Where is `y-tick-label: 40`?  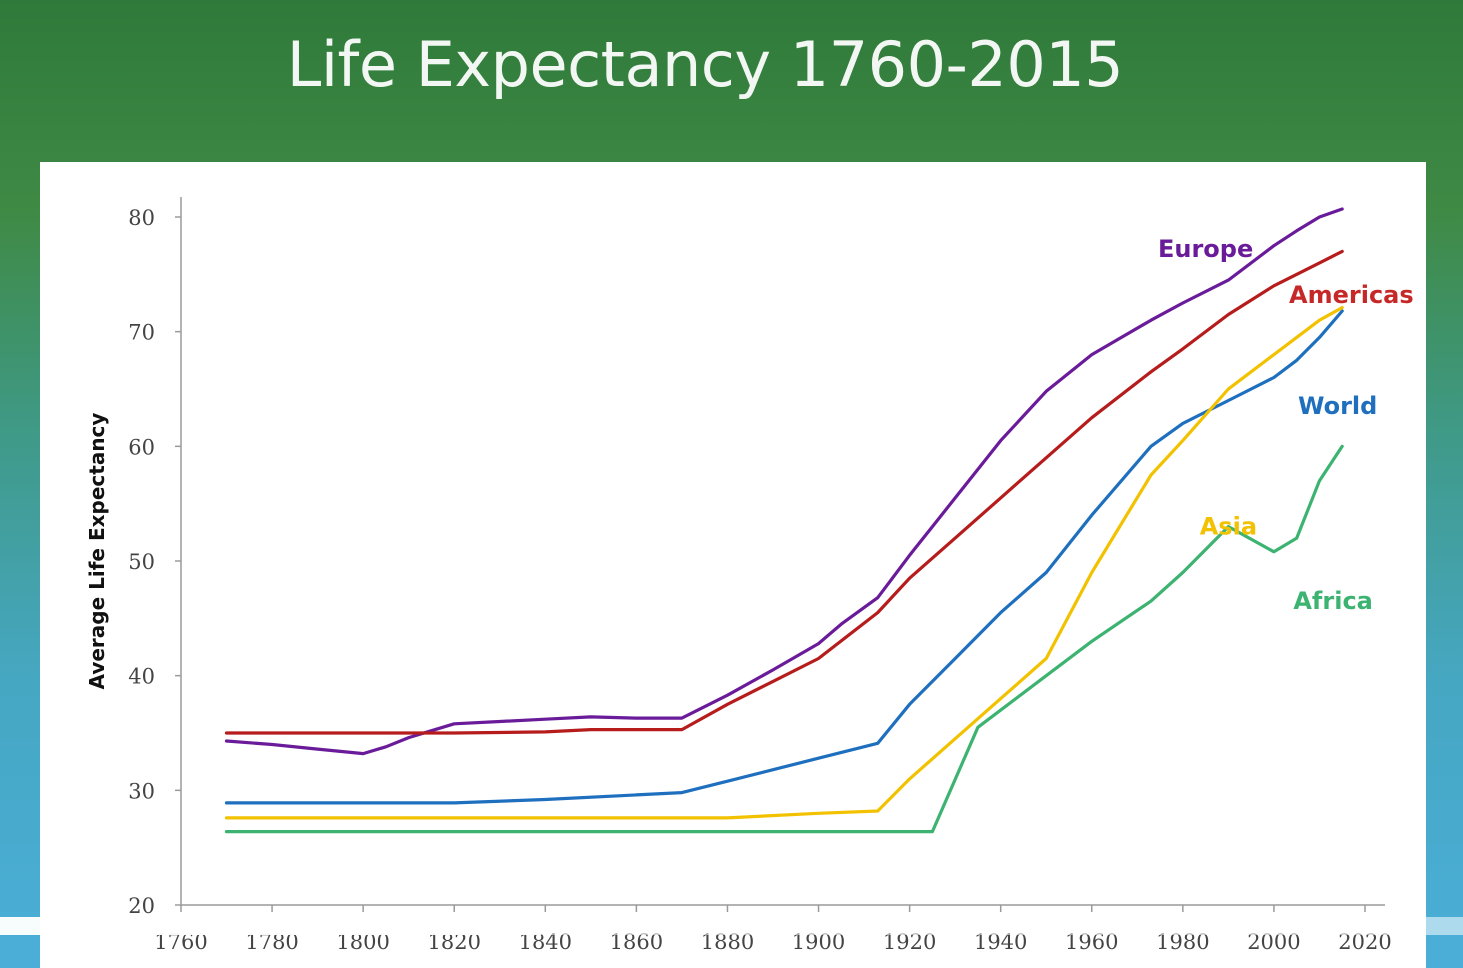
y-tick-label: 40 is located at coordinates (141, 677).